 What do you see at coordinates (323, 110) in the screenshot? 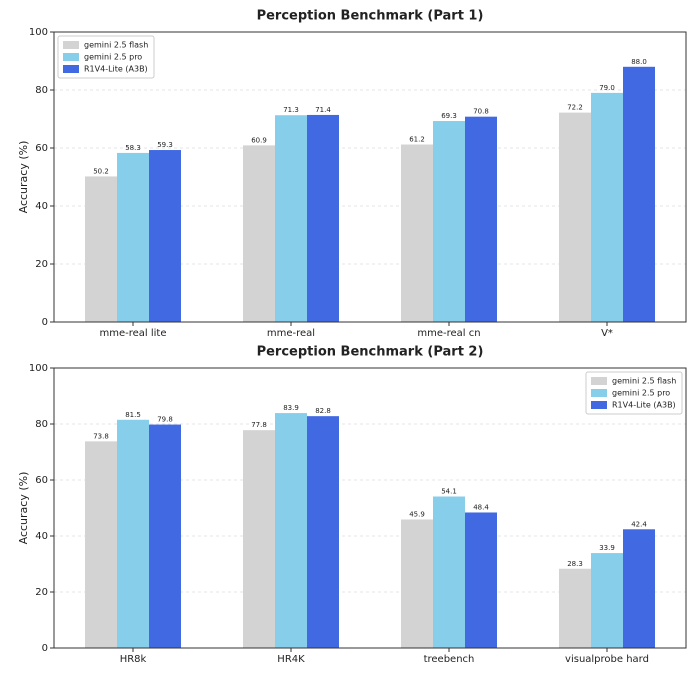
I see `value-label: 71.4` at bounding box center [323, 110].